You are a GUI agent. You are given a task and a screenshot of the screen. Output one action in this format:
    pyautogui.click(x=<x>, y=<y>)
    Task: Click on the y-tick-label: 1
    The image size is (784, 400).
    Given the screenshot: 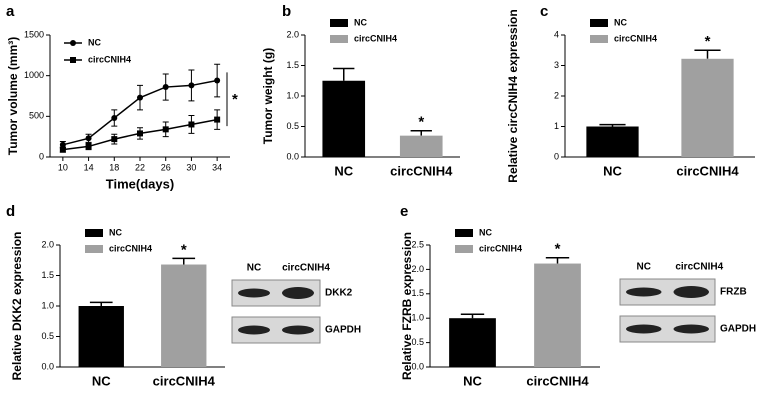 What is the action you would take?
    pyautogui.click(x=556, y=126)
    